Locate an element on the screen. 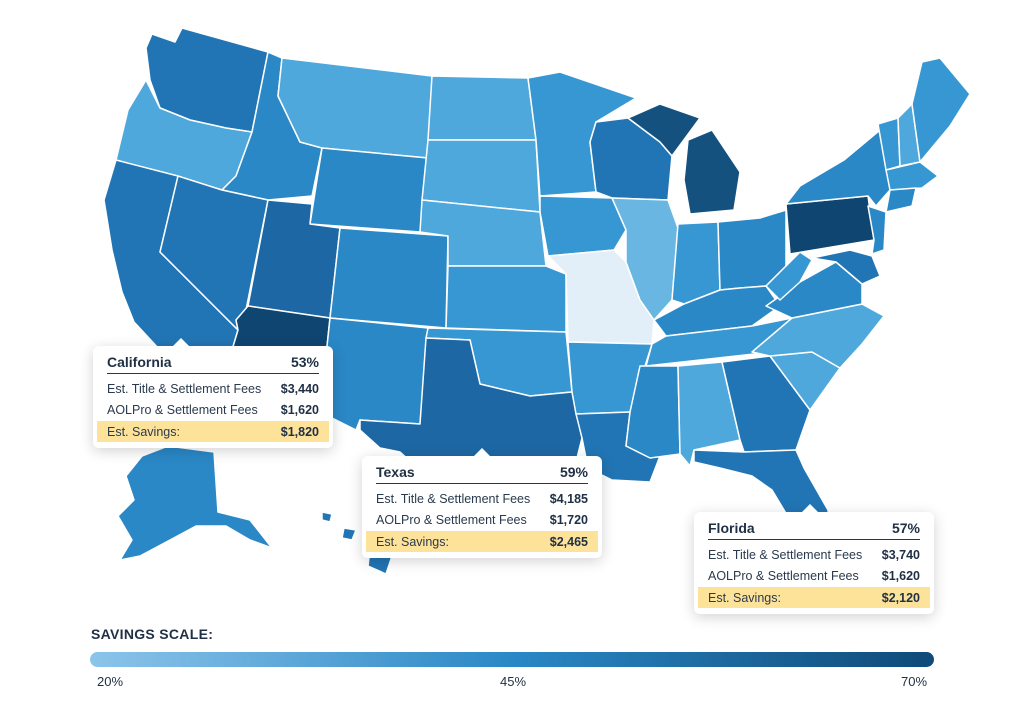 The image size is (1024, 718). state-iowa is located at coordinates (583, 226).